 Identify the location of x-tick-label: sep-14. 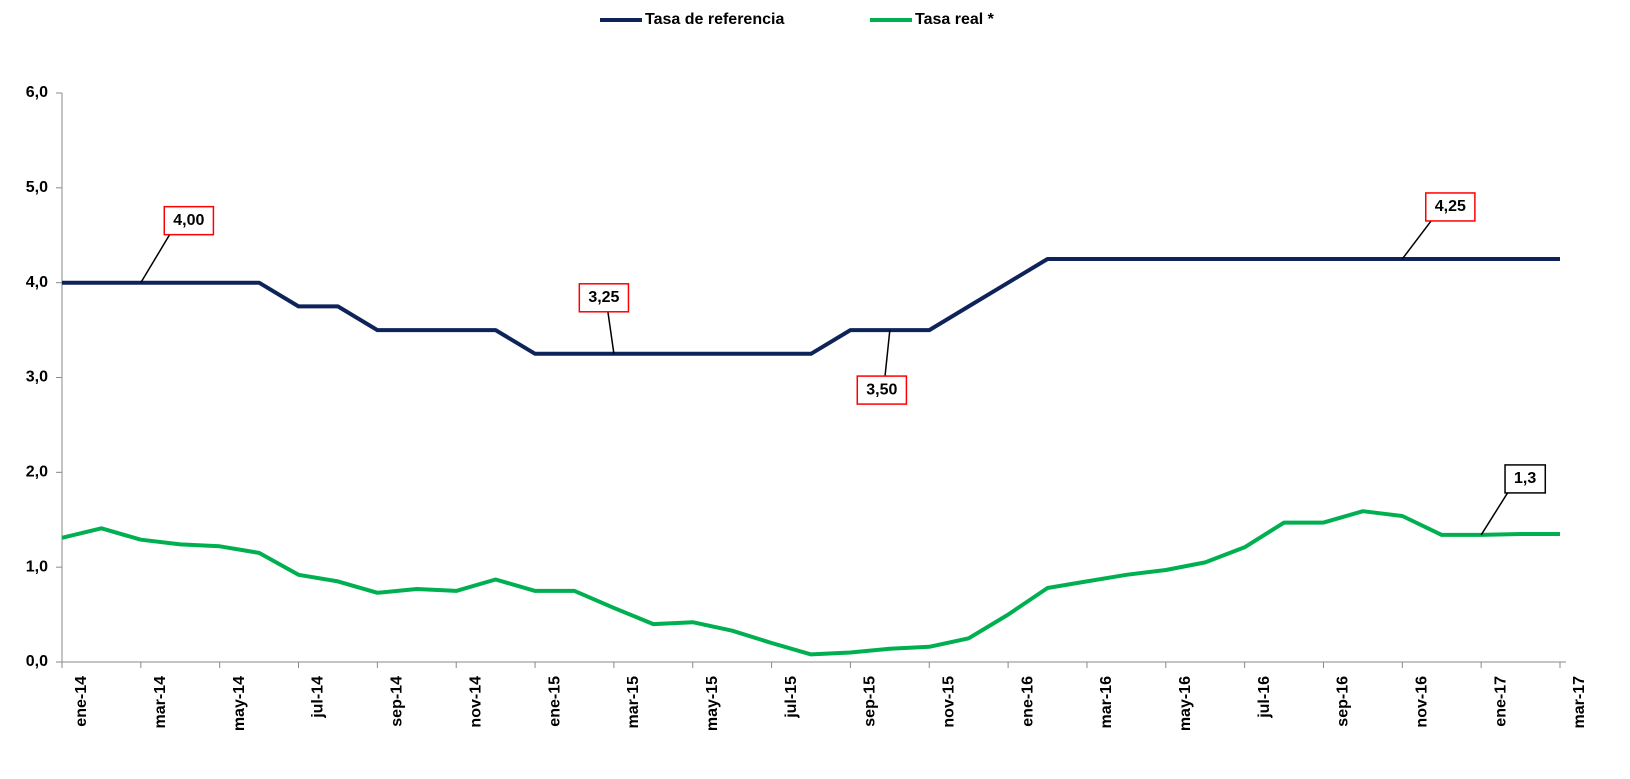
(397, 701).